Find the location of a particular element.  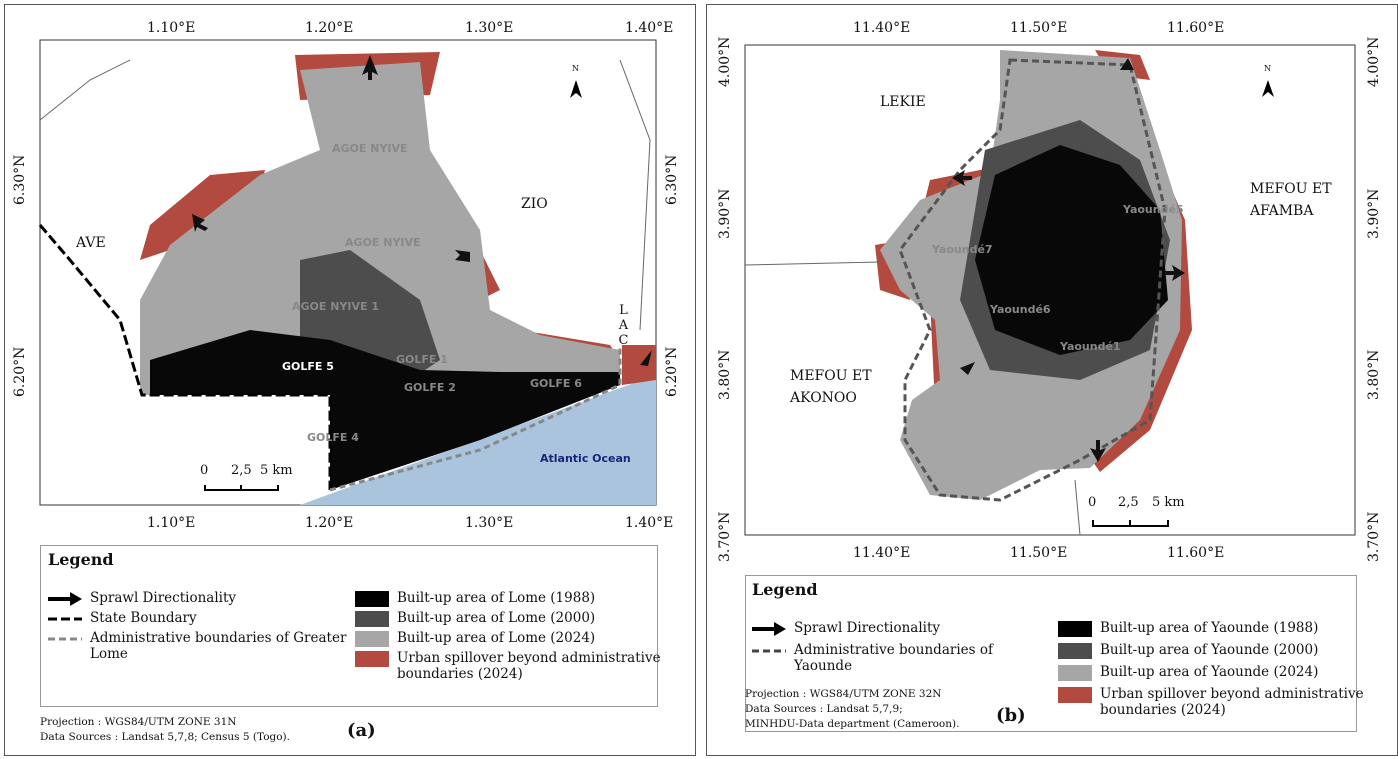

place-label: GOLFE 4 is located at coordinates (333, 437).